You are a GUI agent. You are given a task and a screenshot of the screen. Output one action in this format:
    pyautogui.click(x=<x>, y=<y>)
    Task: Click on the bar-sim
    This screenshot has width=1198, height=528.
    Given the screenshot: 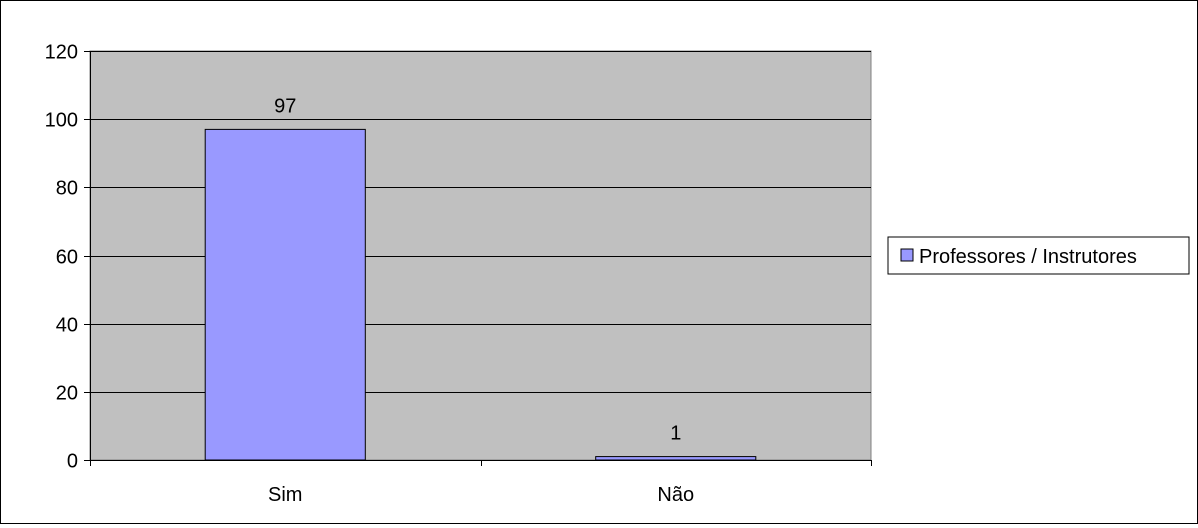 What is the action you would take?
    pyautogui.click(x=285, y=294)
    